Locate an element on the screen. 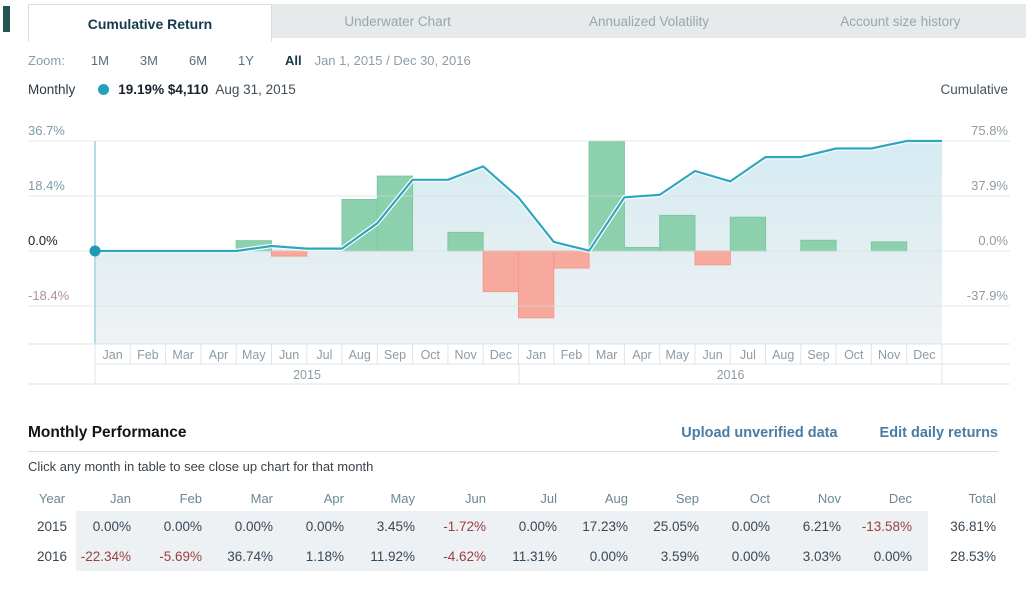 Image resolution: width=1026 pixels, height=610 pixels. divider is located at coordinates (513, 451).